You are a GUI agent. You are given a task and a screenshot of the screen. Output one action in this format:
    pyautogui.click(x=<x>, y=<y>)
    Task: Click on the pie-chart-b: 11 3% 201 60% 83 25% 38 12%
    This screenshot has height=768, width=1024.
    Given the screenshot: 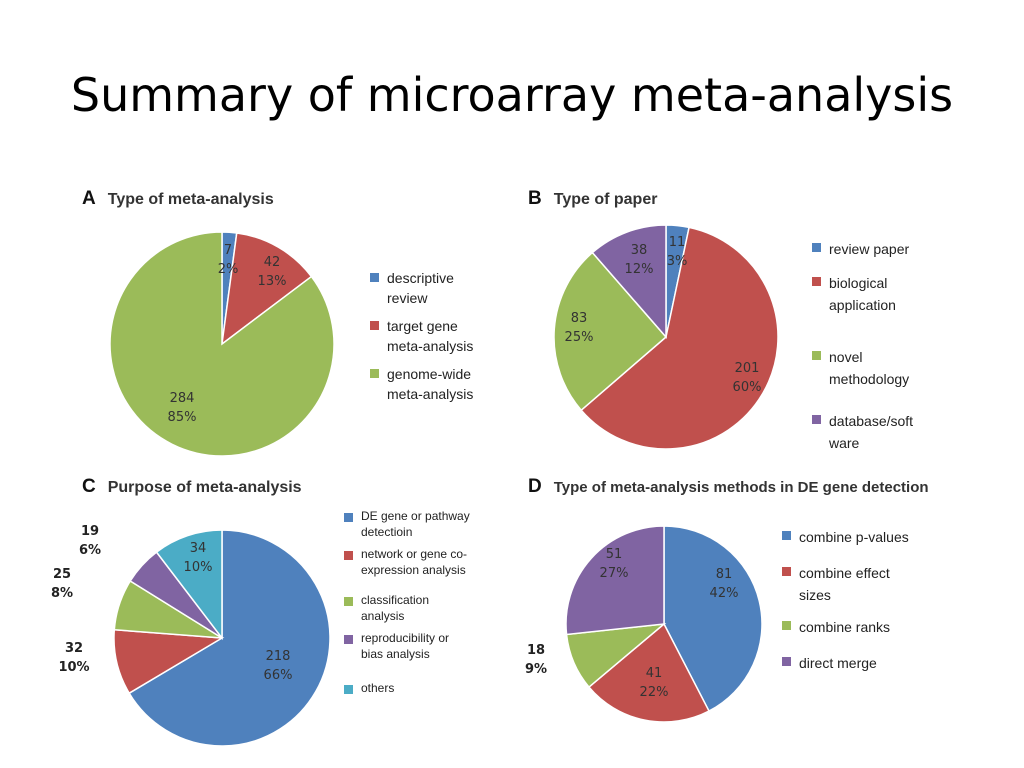 What is the action you would take?
    pyautogui.click(x=666, y=337)
    